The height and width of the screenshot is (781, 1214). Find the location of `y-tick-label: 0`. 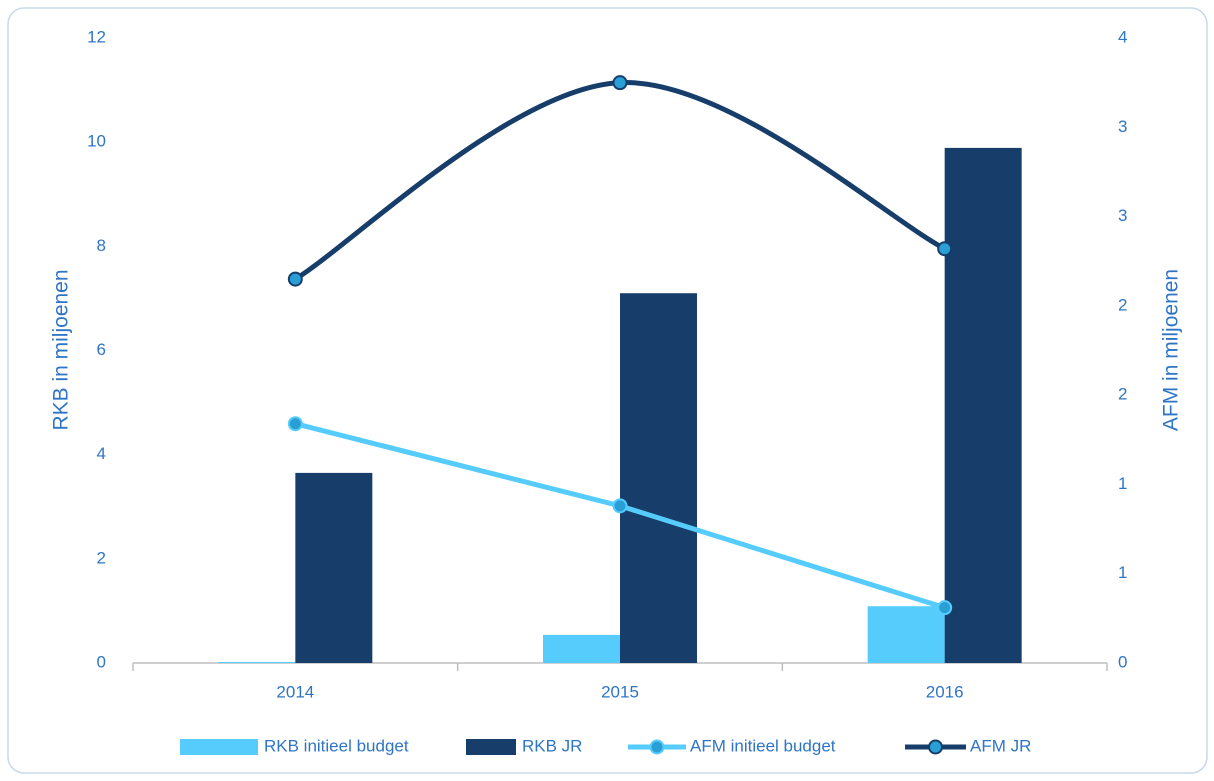

y-tick-label: 0 is located at coordinates (101, 661).